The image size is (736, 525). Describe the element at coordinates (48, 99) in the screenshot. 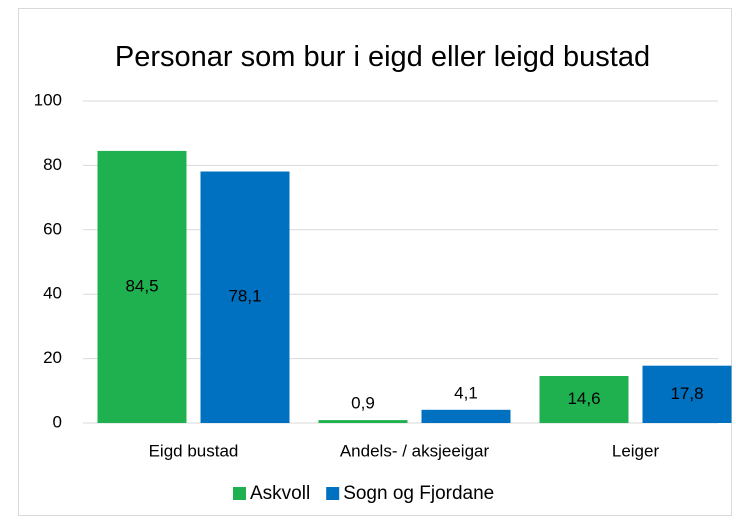

I see `y-tick-label: 100` at that location.